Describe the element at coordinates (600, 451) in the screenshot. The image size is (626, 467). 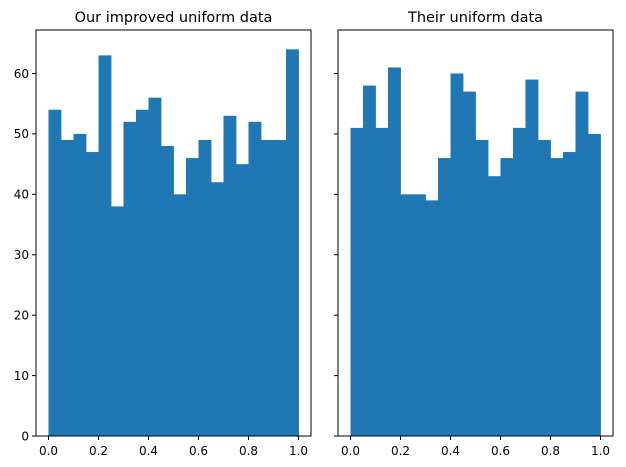
I see `right-x-tick-label: 1.0` at that location.